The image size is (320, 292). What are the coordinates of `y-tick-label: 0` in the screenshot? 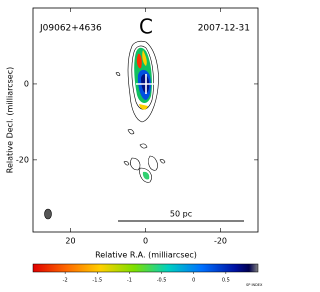 It's located at (26, 83).